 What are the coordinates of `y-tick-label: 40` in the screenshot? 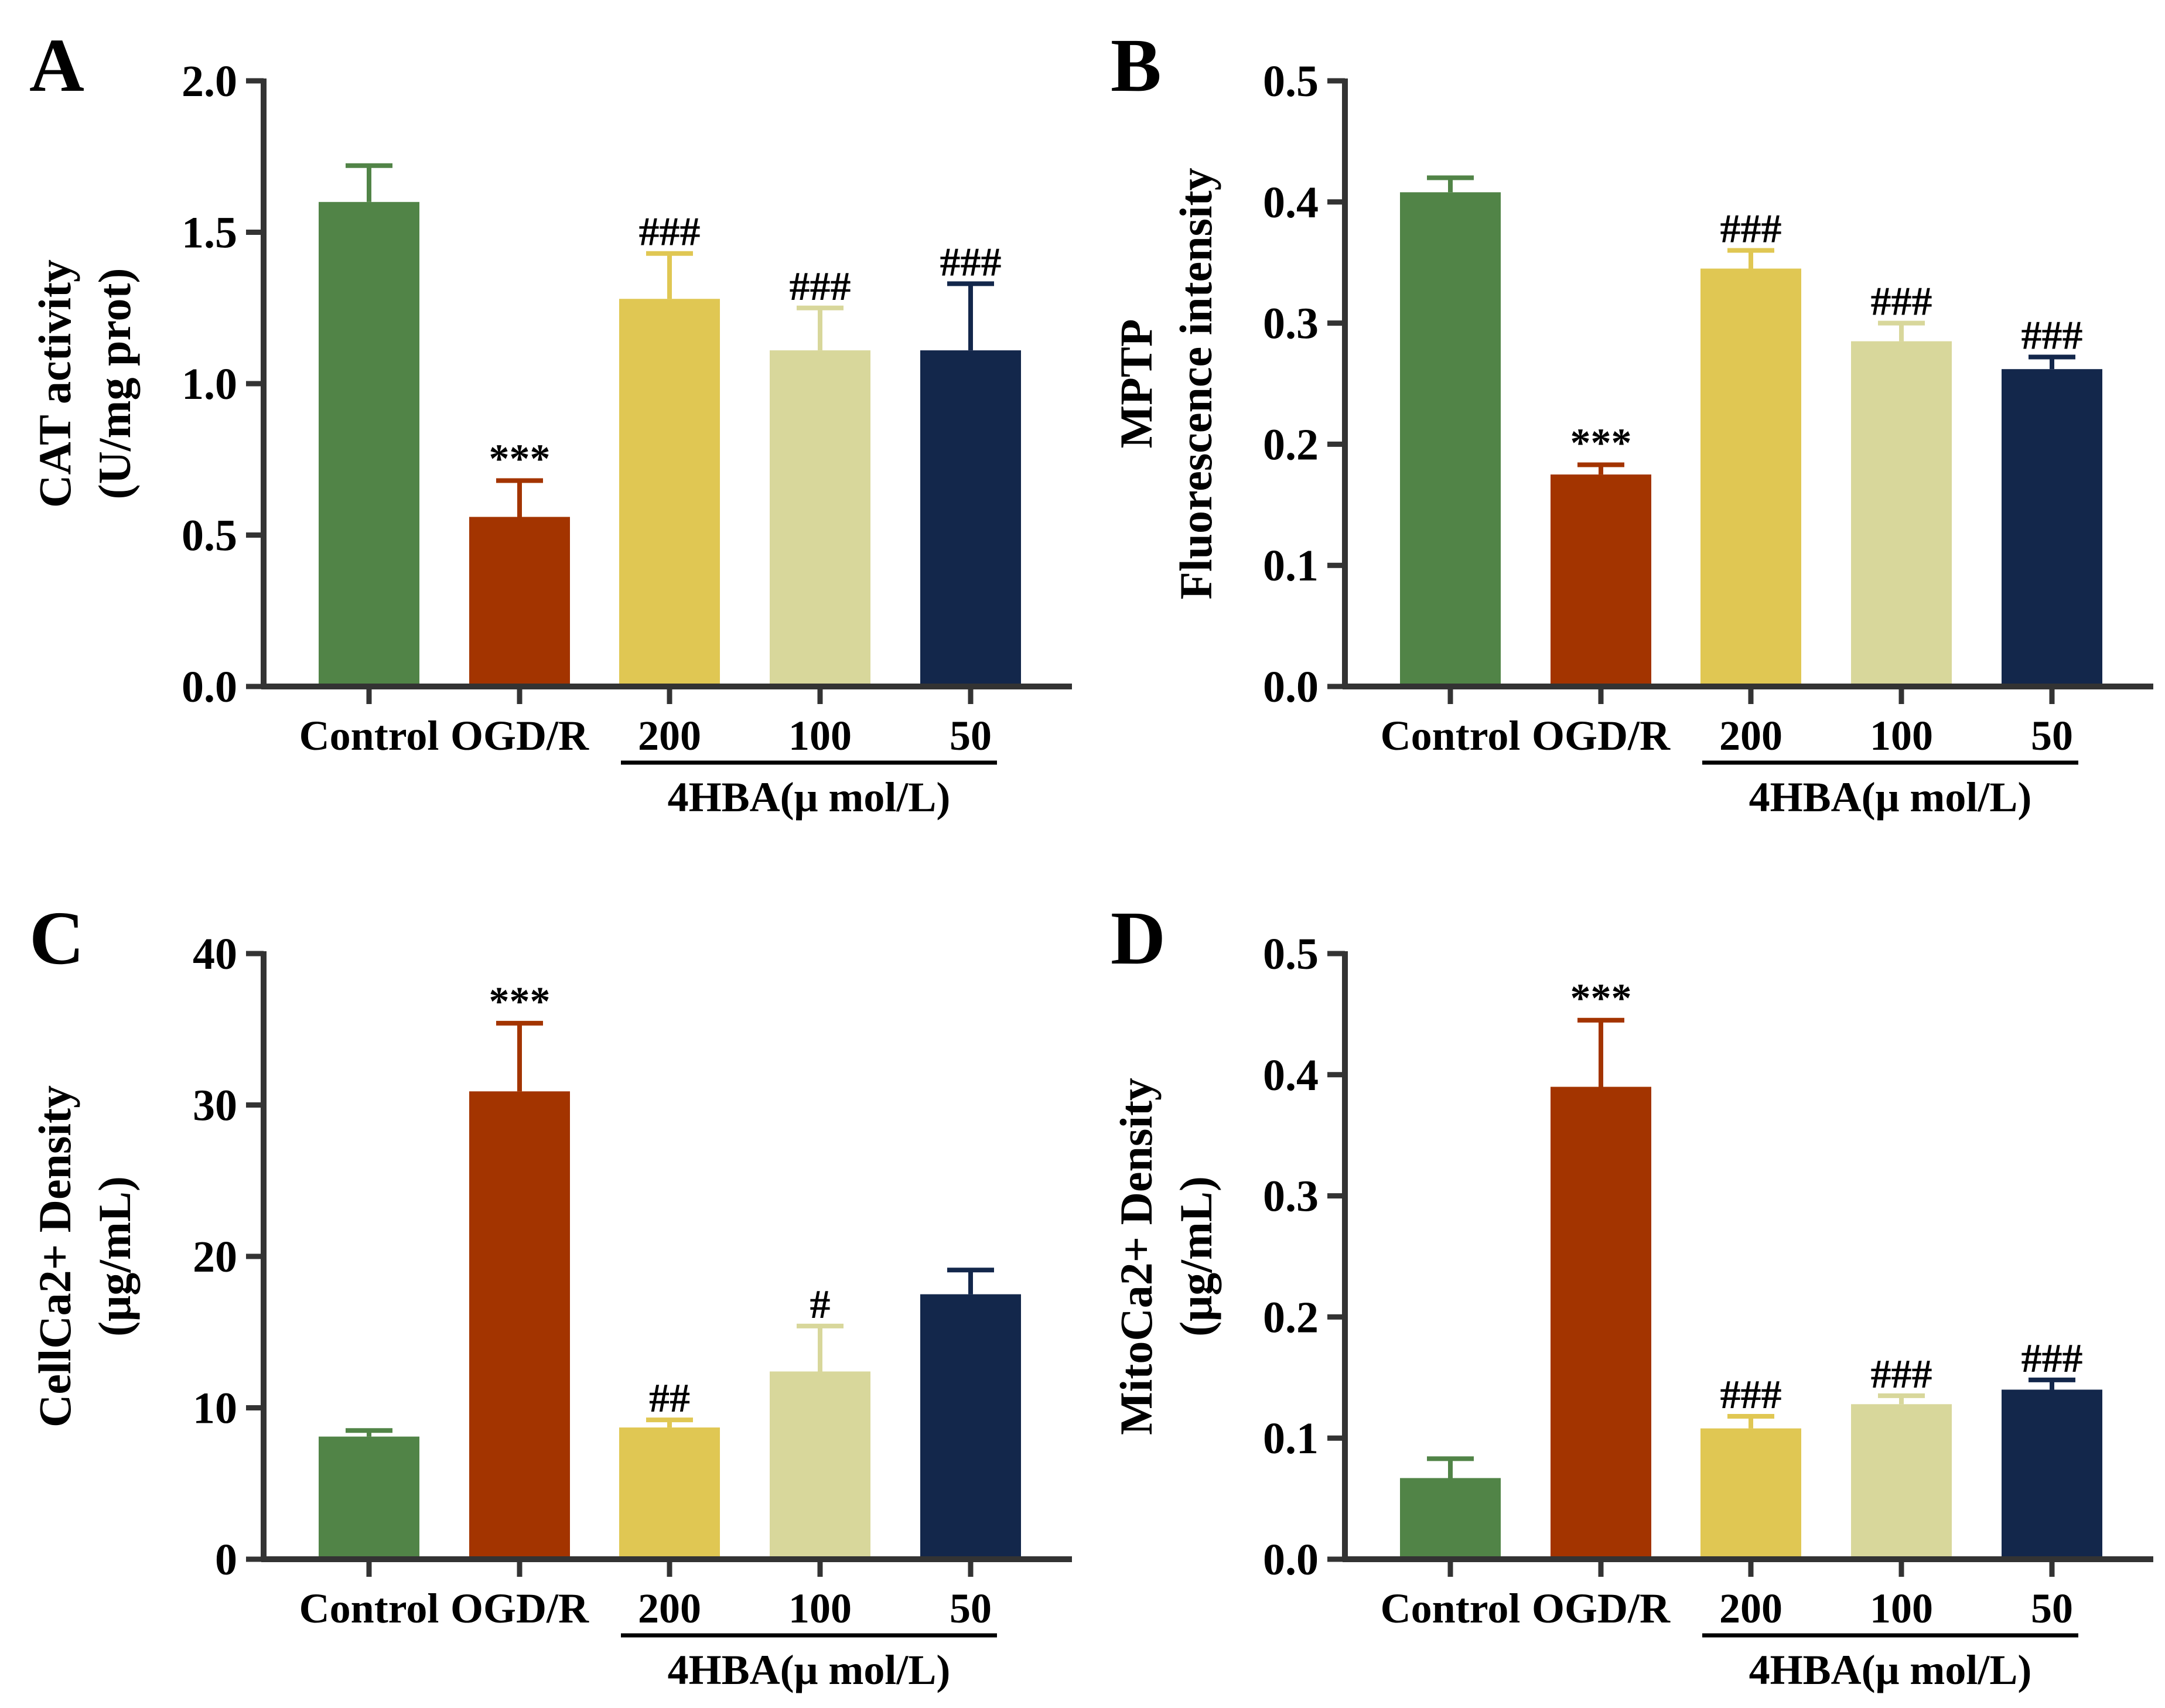 It's located at (215, 954).